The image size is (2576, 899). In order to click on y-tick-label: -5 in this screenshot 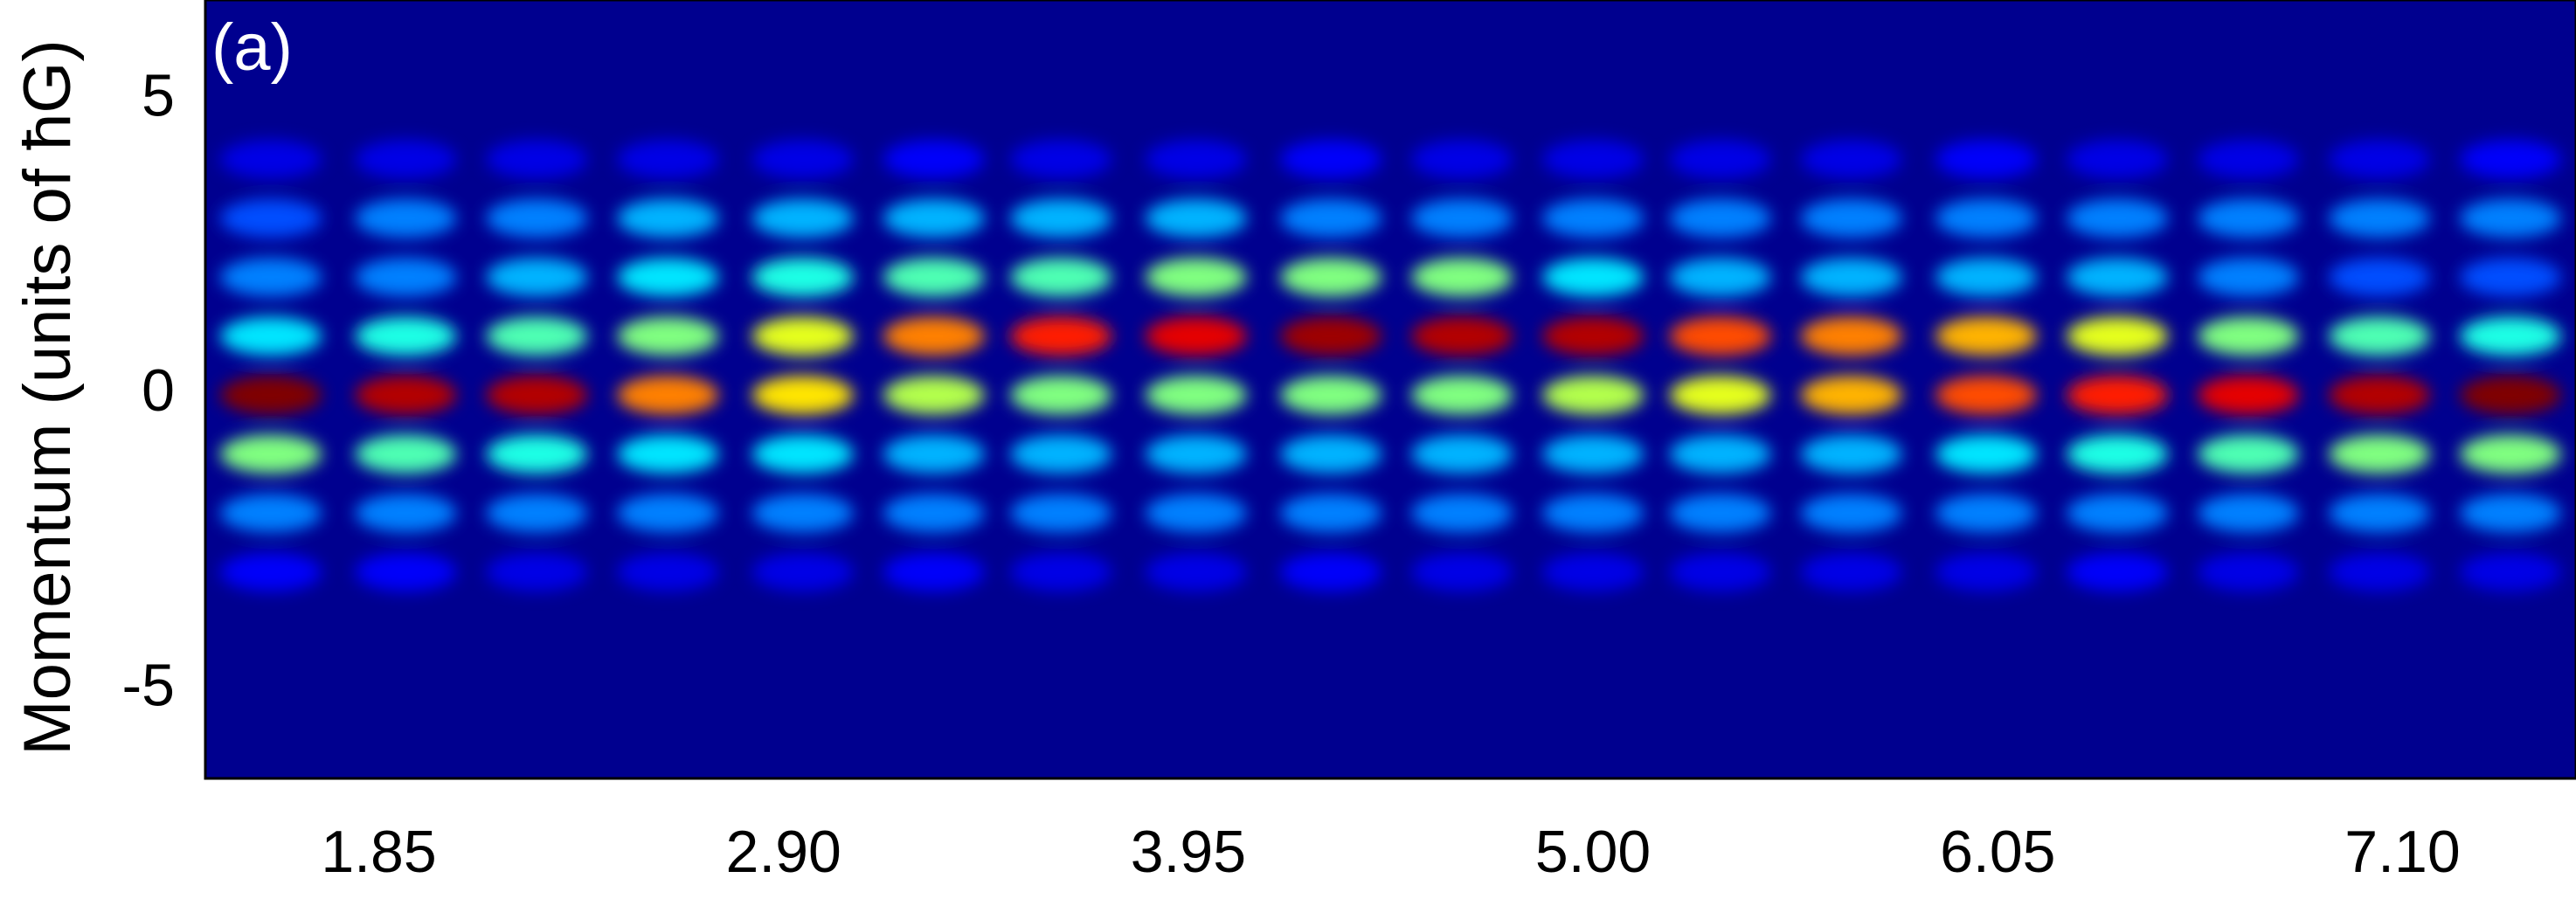, I will do `click(148, 686)`.